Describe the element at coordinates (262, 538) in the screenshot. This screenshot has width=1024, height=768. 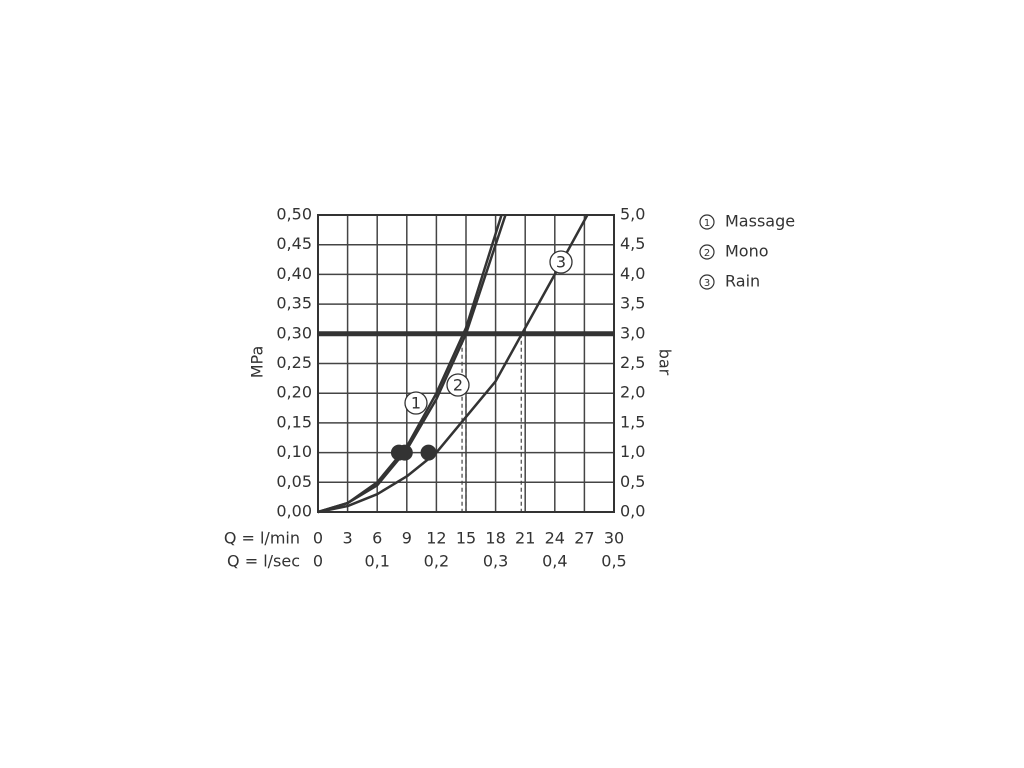
I see `x-axis-label: Q = l/min` at that location.